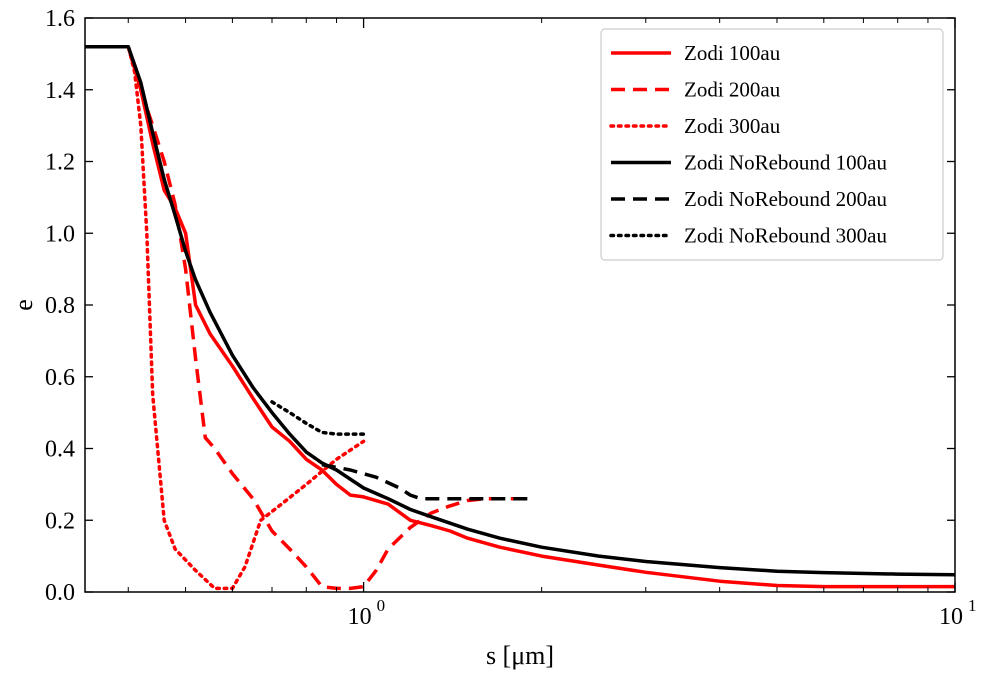  I want to click on legend-label-zodi-200au: Zodi 200au, so click(732, 90).